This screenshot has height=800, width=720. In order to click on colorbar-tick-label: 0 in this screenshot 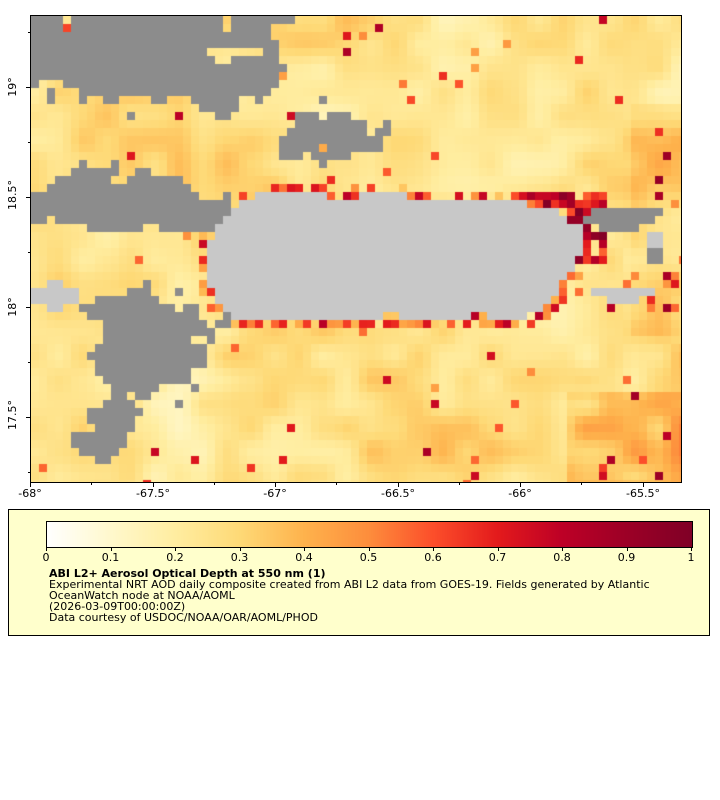, I will do `click(46, 557)`.